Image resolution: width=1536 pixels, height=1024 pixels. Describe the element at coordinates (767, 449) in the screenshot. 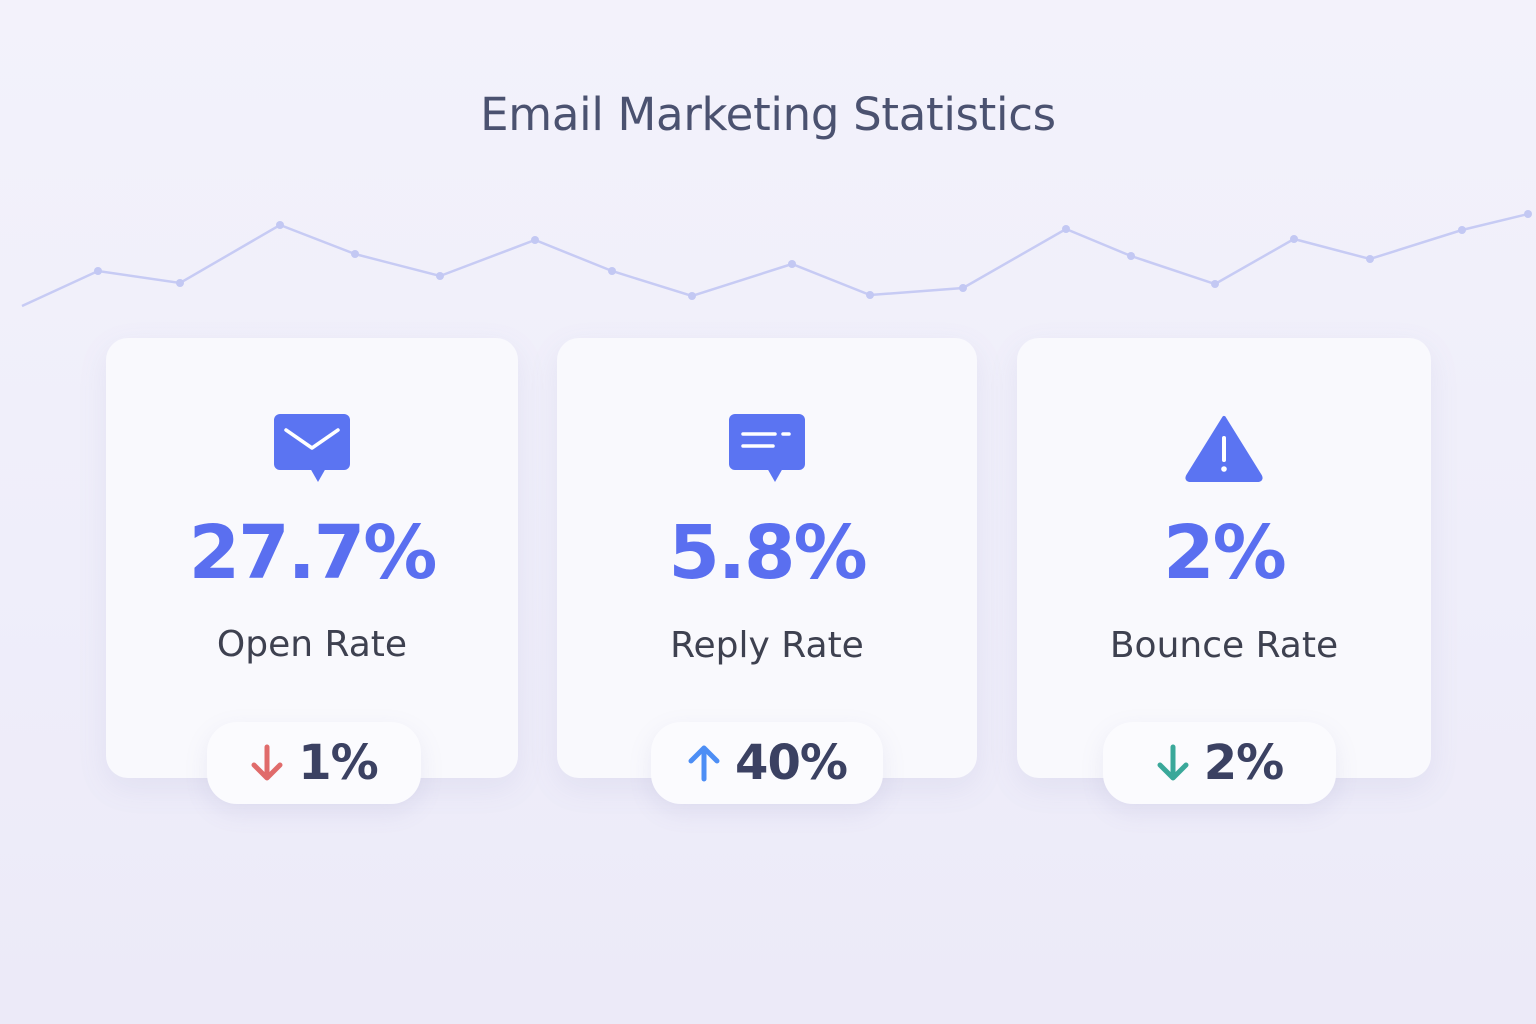

I see `message-icon` at that location.